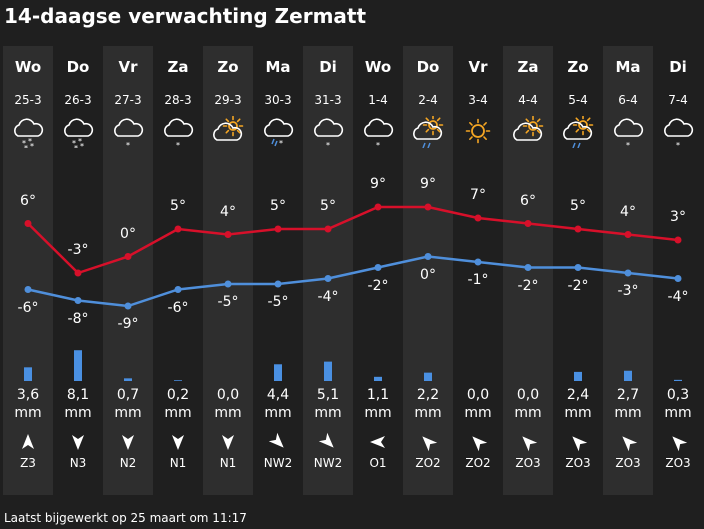 This screenshot has width=704, height=529. What do you see at coordinates (678, 395) in the screenshot?
I see `precip-value: 0,3` at bounding box center [678, 395].